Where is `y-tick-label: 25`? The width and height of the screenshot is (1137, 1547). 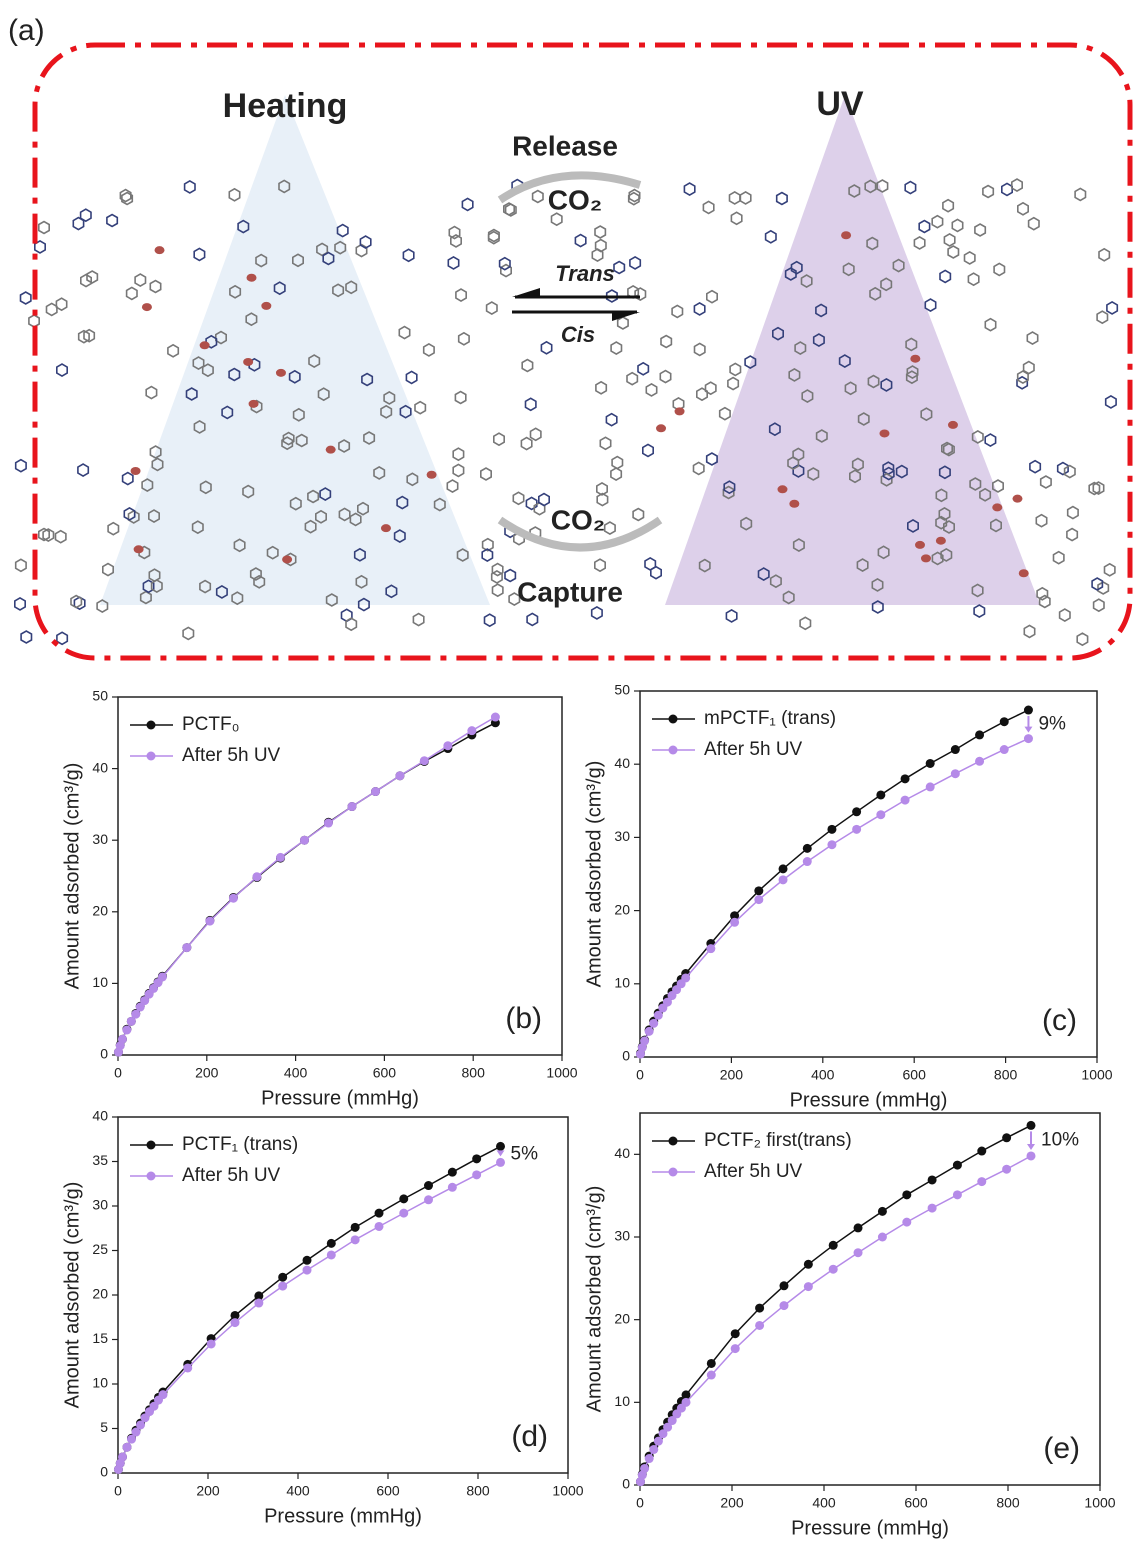 y-tick-label: 25 is located at coordinates (100, 1249).